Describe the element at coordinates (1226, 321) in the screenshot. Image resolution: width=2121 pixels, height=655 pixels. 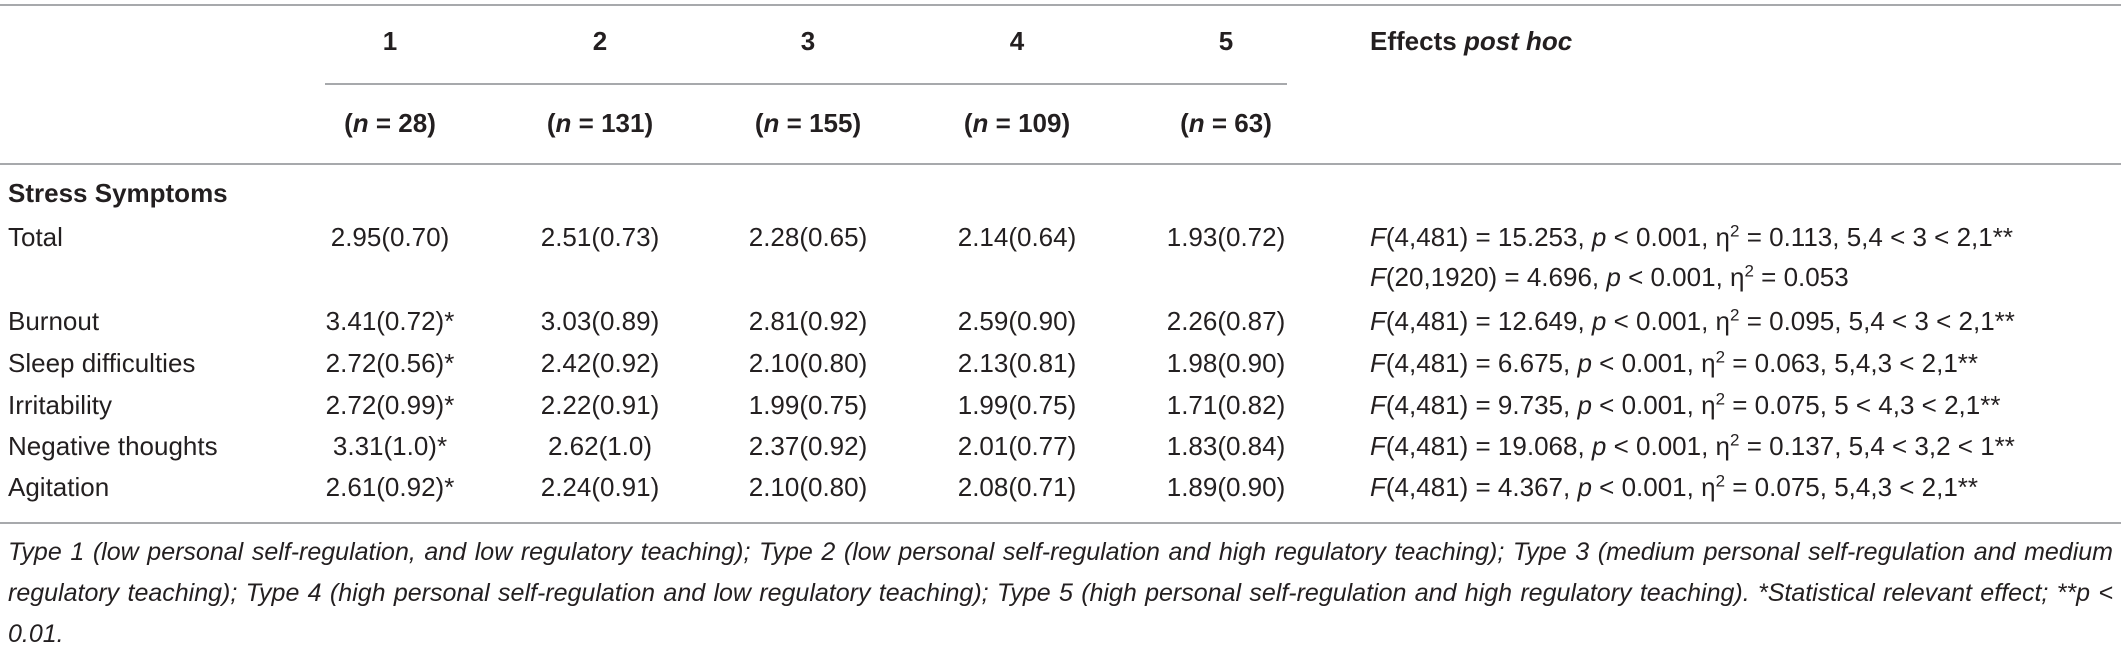
I see `type-5-mean-sd: 2.26(0.87)` at that location.